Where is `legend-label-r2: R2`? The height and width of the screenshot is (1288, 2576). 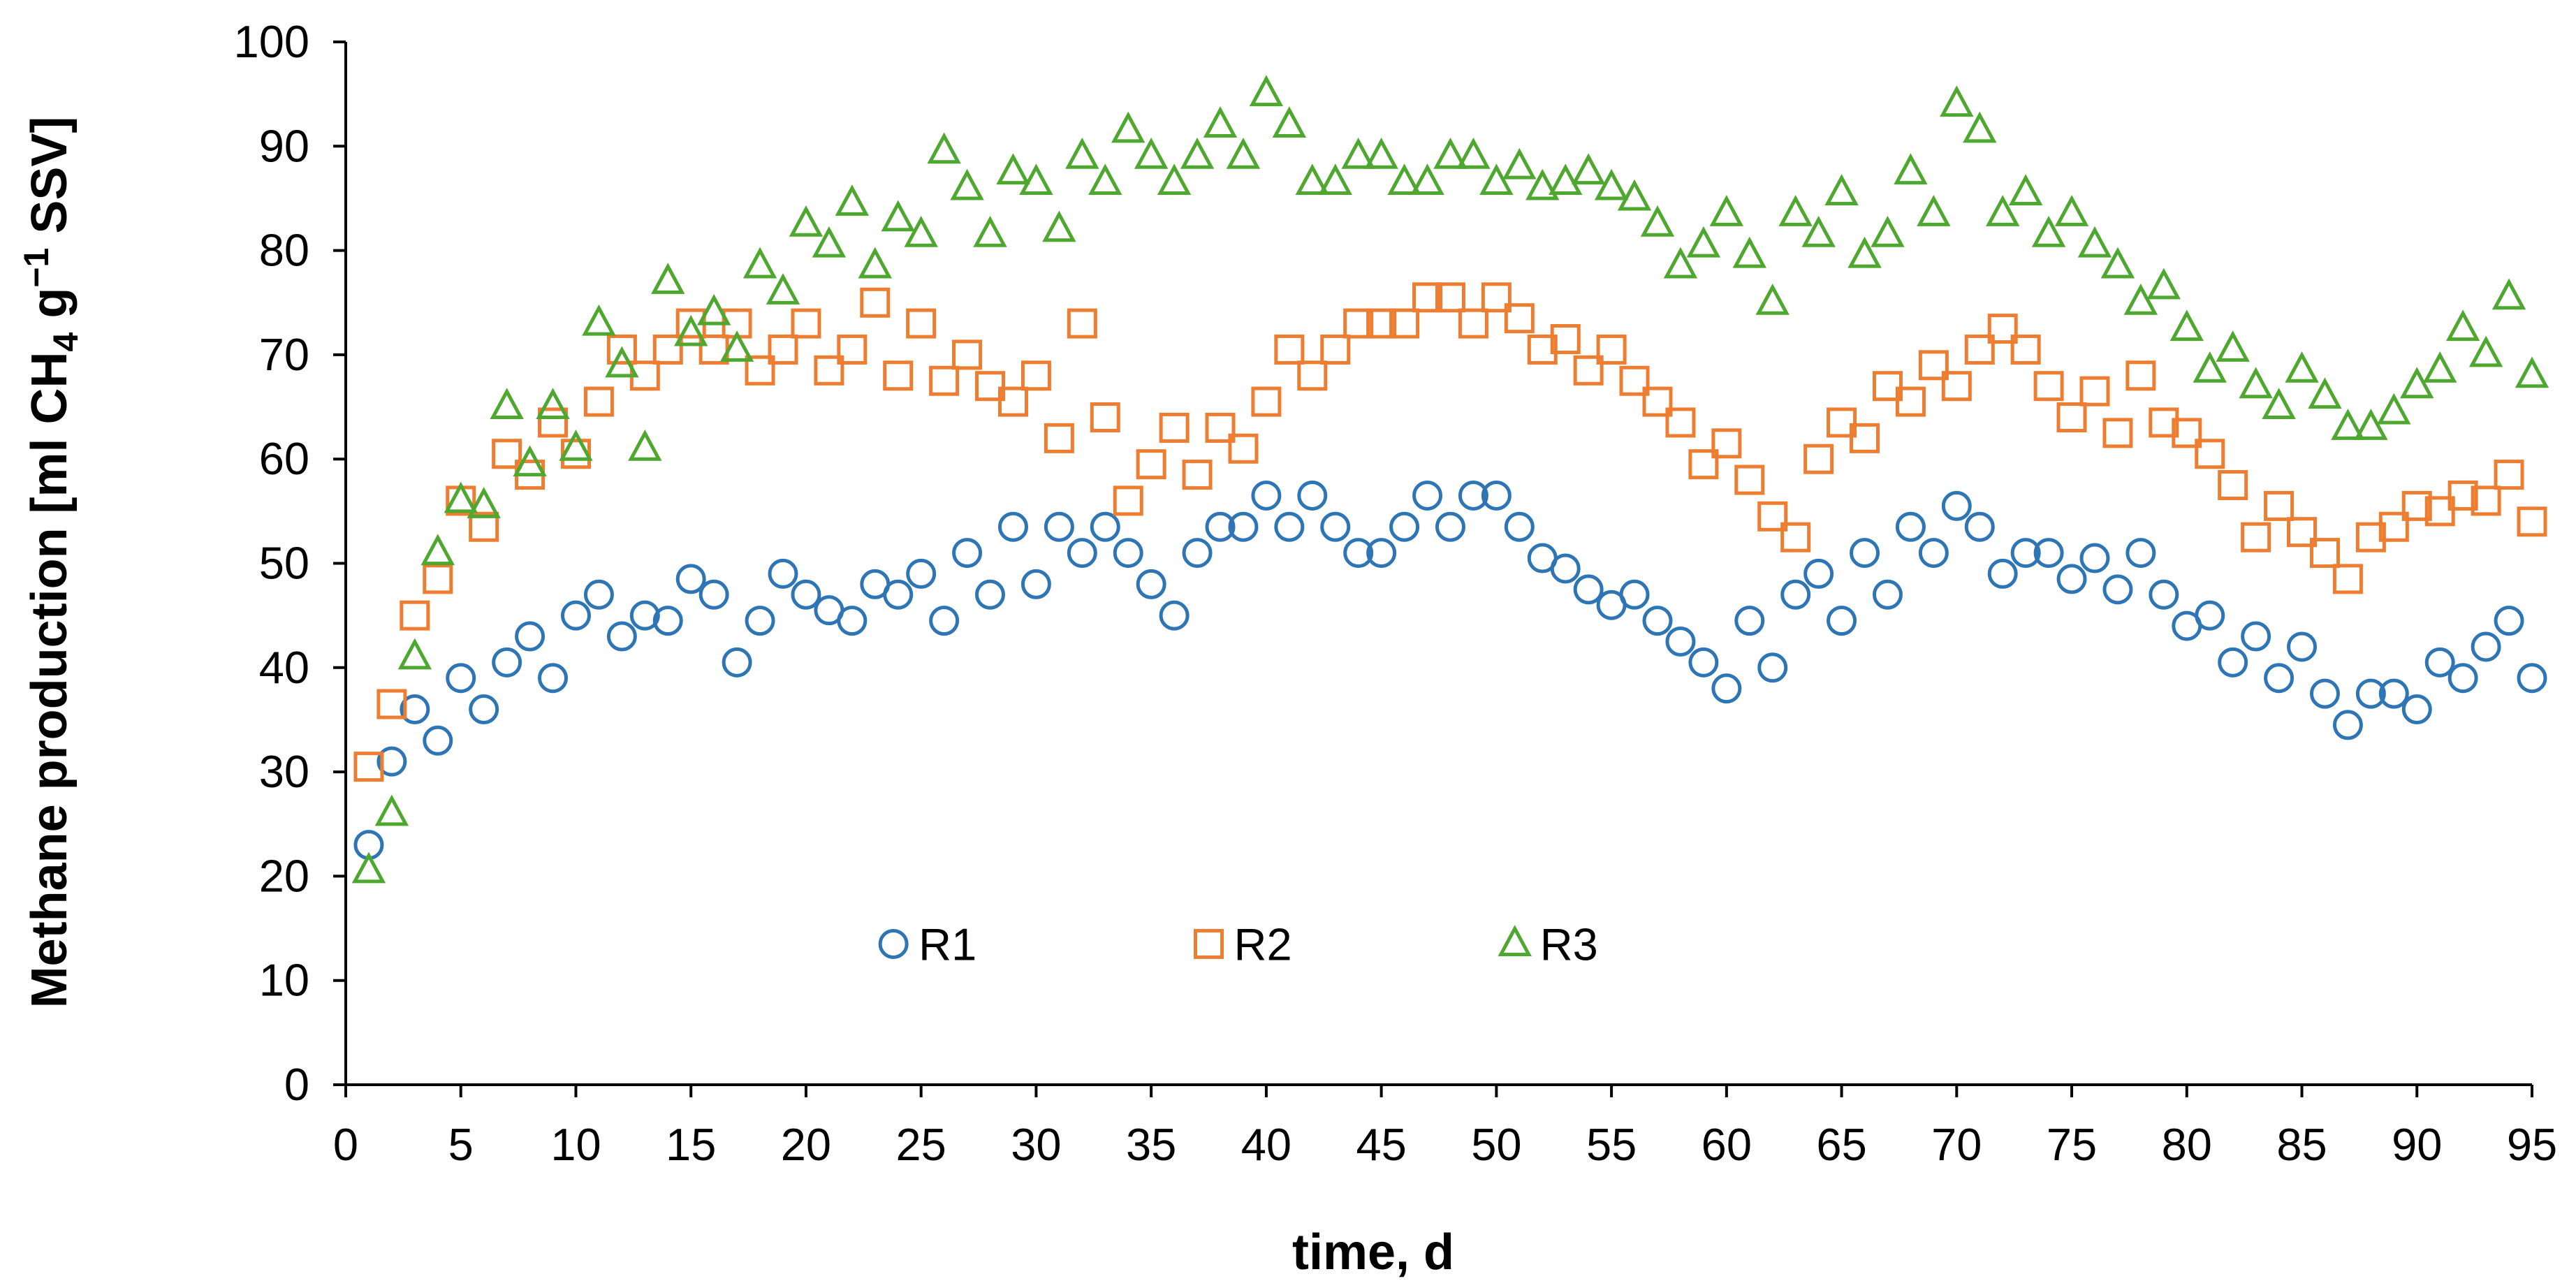 legend-label-r2: R2 is located at coordinates (1263, 944).